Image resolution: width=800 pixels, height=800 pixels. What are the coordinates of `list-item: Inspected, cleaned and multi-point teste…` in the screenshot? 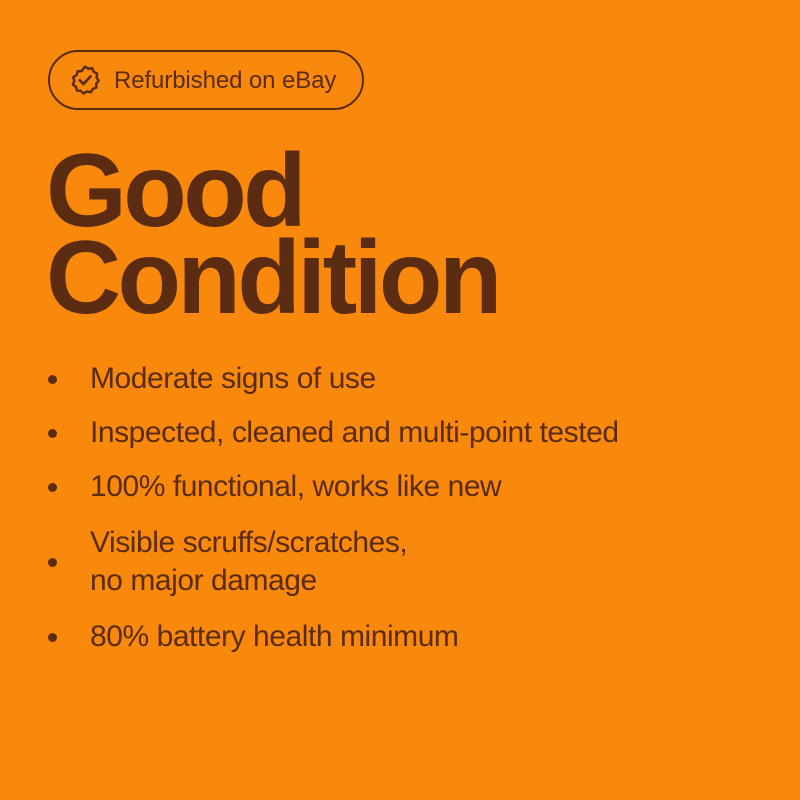 It's located at (408, 433).